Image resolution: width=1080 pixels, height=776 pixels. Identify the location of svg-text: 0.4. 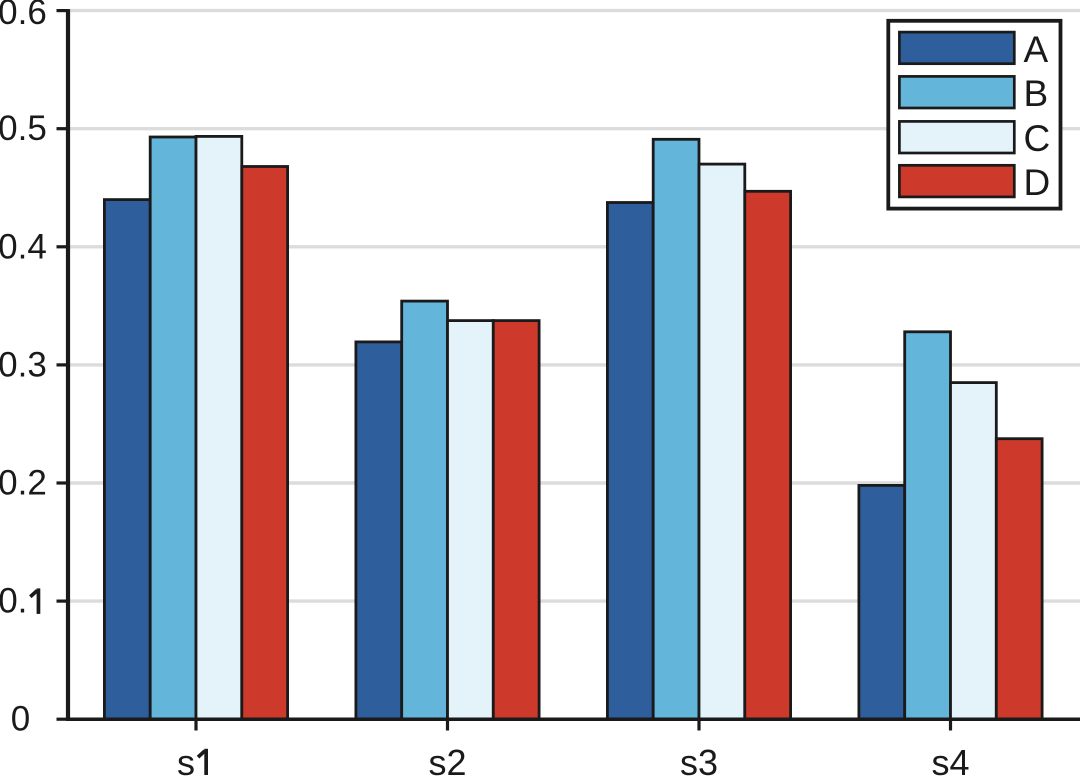
(23, 246).